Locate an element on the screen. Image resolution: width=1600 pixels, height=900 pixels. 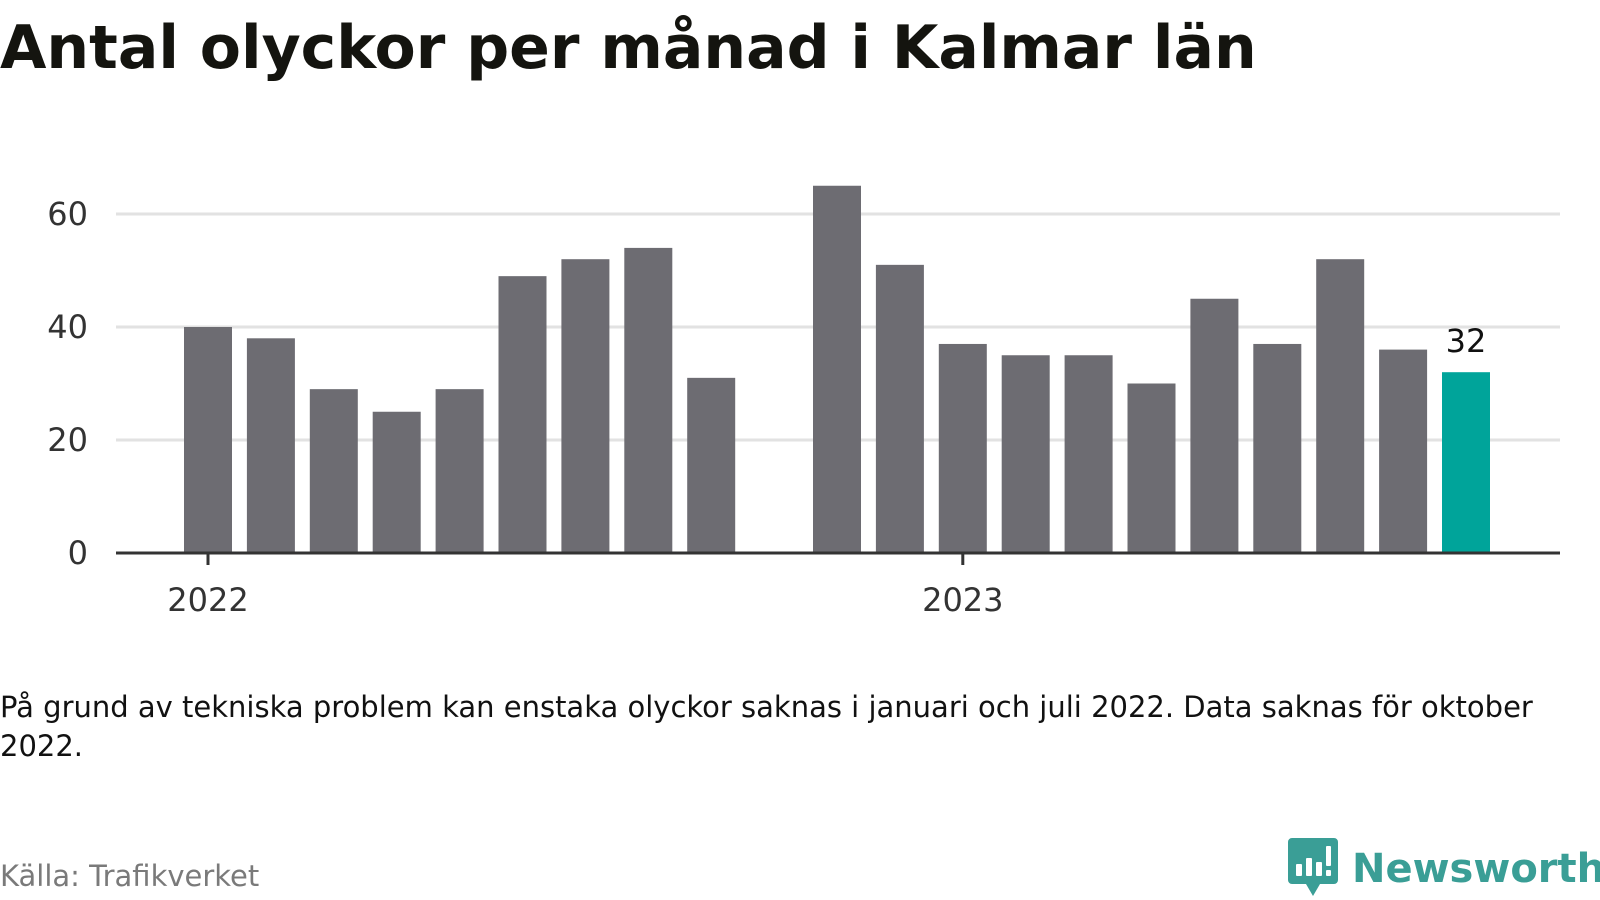
axes is located at coordinates (838, 558).